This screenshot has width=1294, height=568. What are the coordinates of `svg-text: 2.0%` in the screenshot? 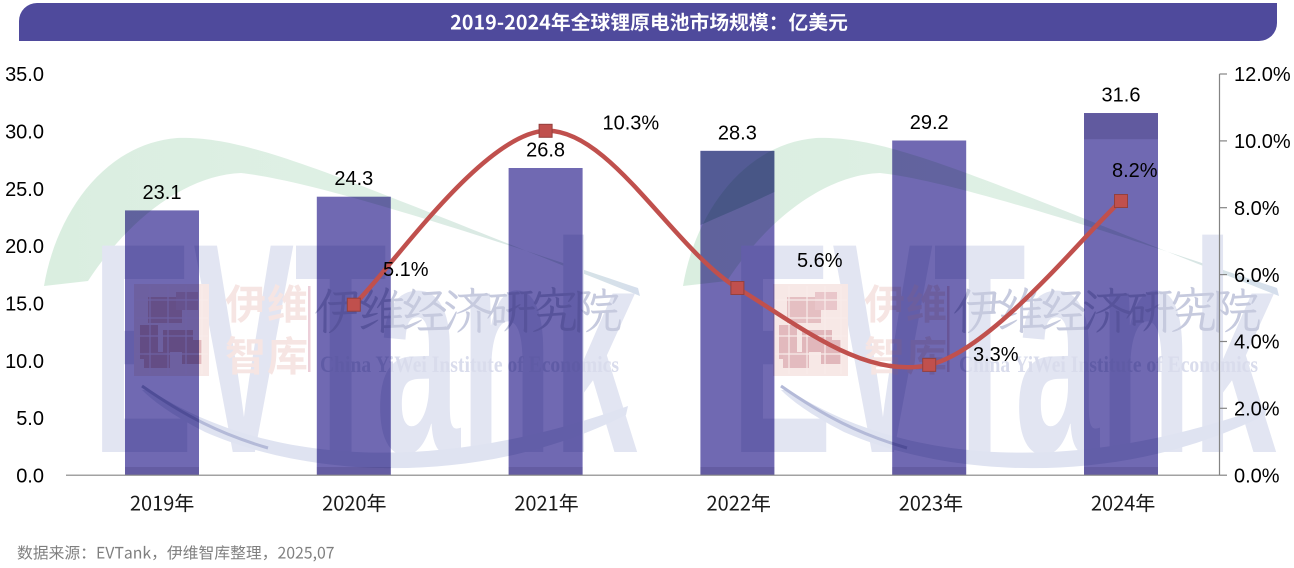 It's located at (1257, 410).